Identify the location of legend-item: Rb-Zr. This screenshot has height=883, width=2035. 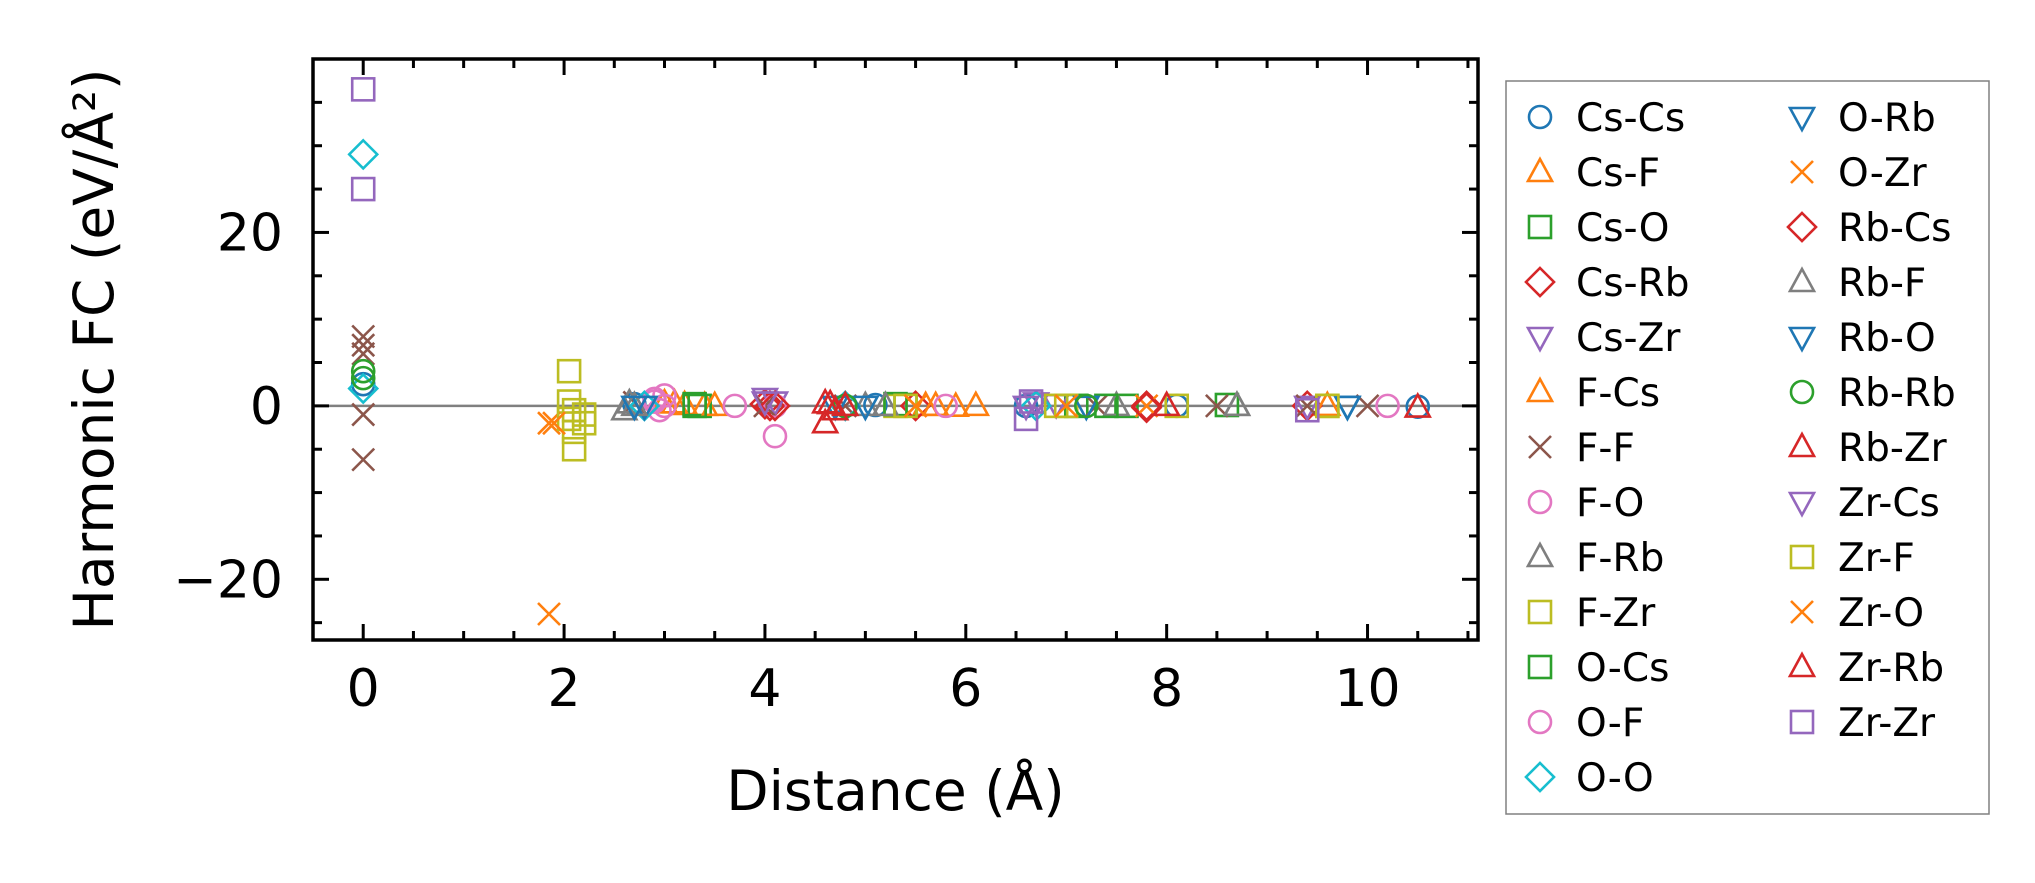
(1867, 448).